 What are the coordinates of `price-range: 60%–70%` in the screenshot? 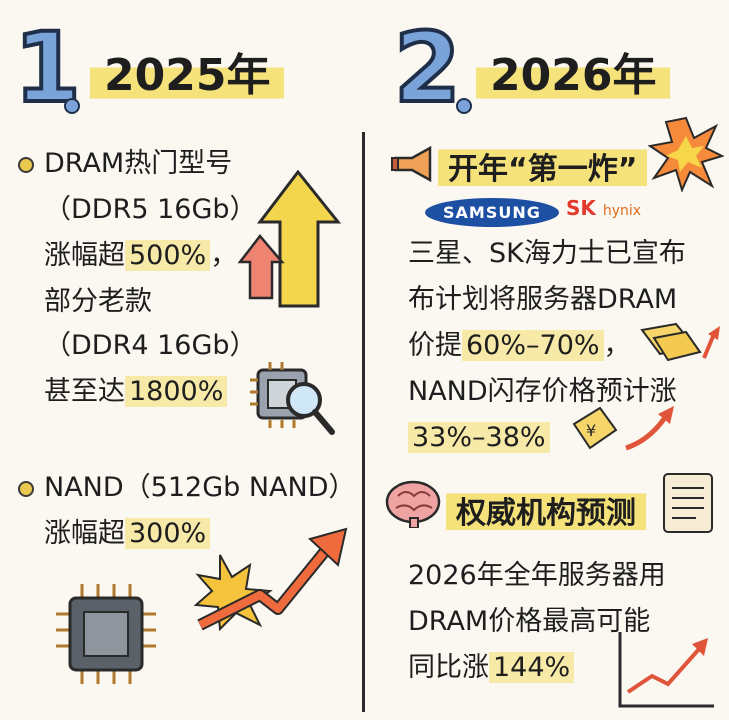 It's located at (533, 345).